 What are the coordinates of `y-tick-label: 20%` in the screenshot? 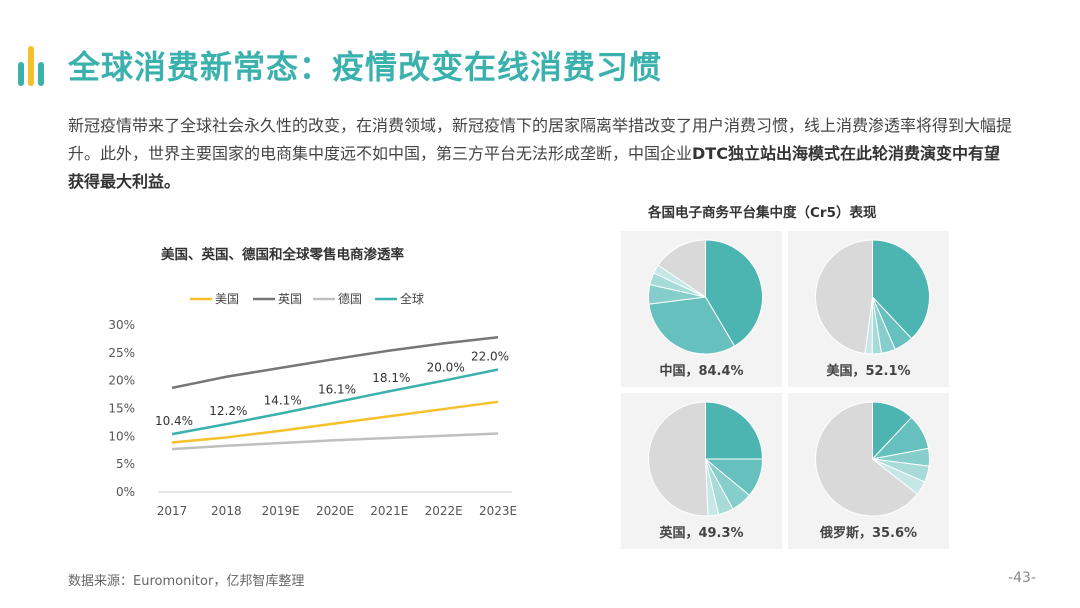 It's located at (121, 381).